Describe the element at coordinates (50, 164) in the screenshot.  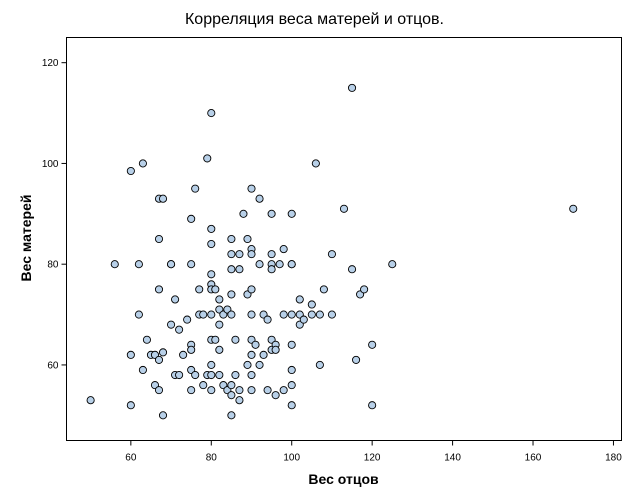
I see `y-tick-label: 100` at that location.